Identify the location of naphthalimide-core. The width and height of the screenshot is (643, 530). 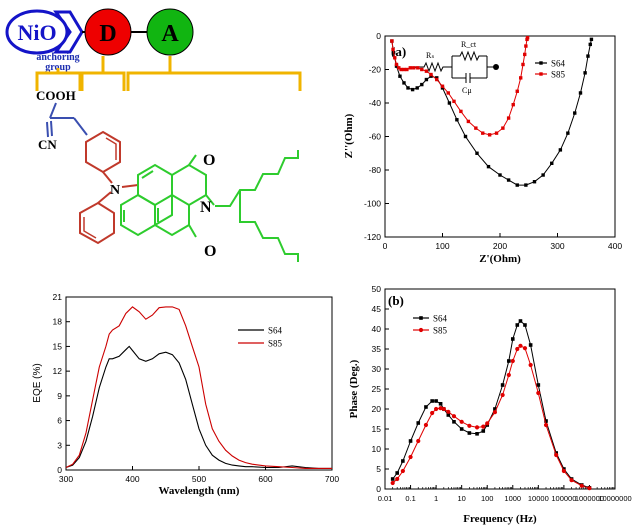
(167, 196).